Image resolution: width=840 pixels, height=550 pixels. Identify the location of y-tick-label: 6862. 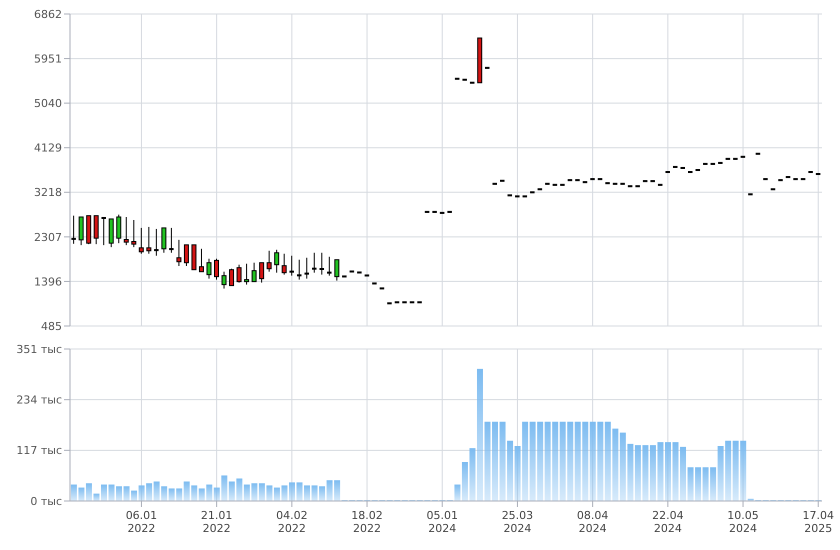
(48, 14).